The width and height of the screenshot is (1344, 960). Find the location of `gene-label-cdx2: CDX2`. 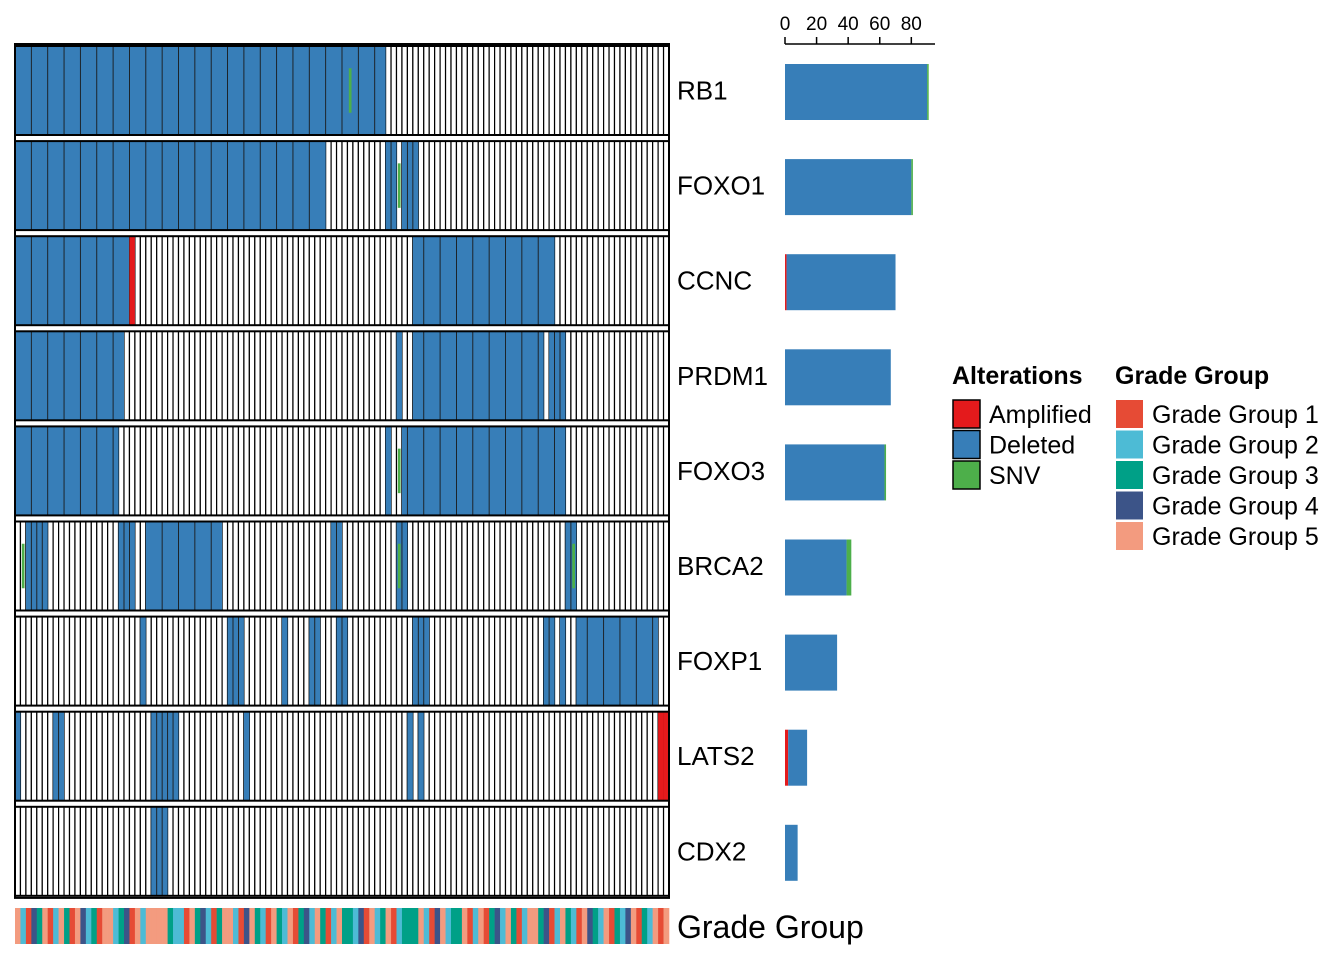

gene-label-cdx2: CDX2 is located at coordinates (711, 851).